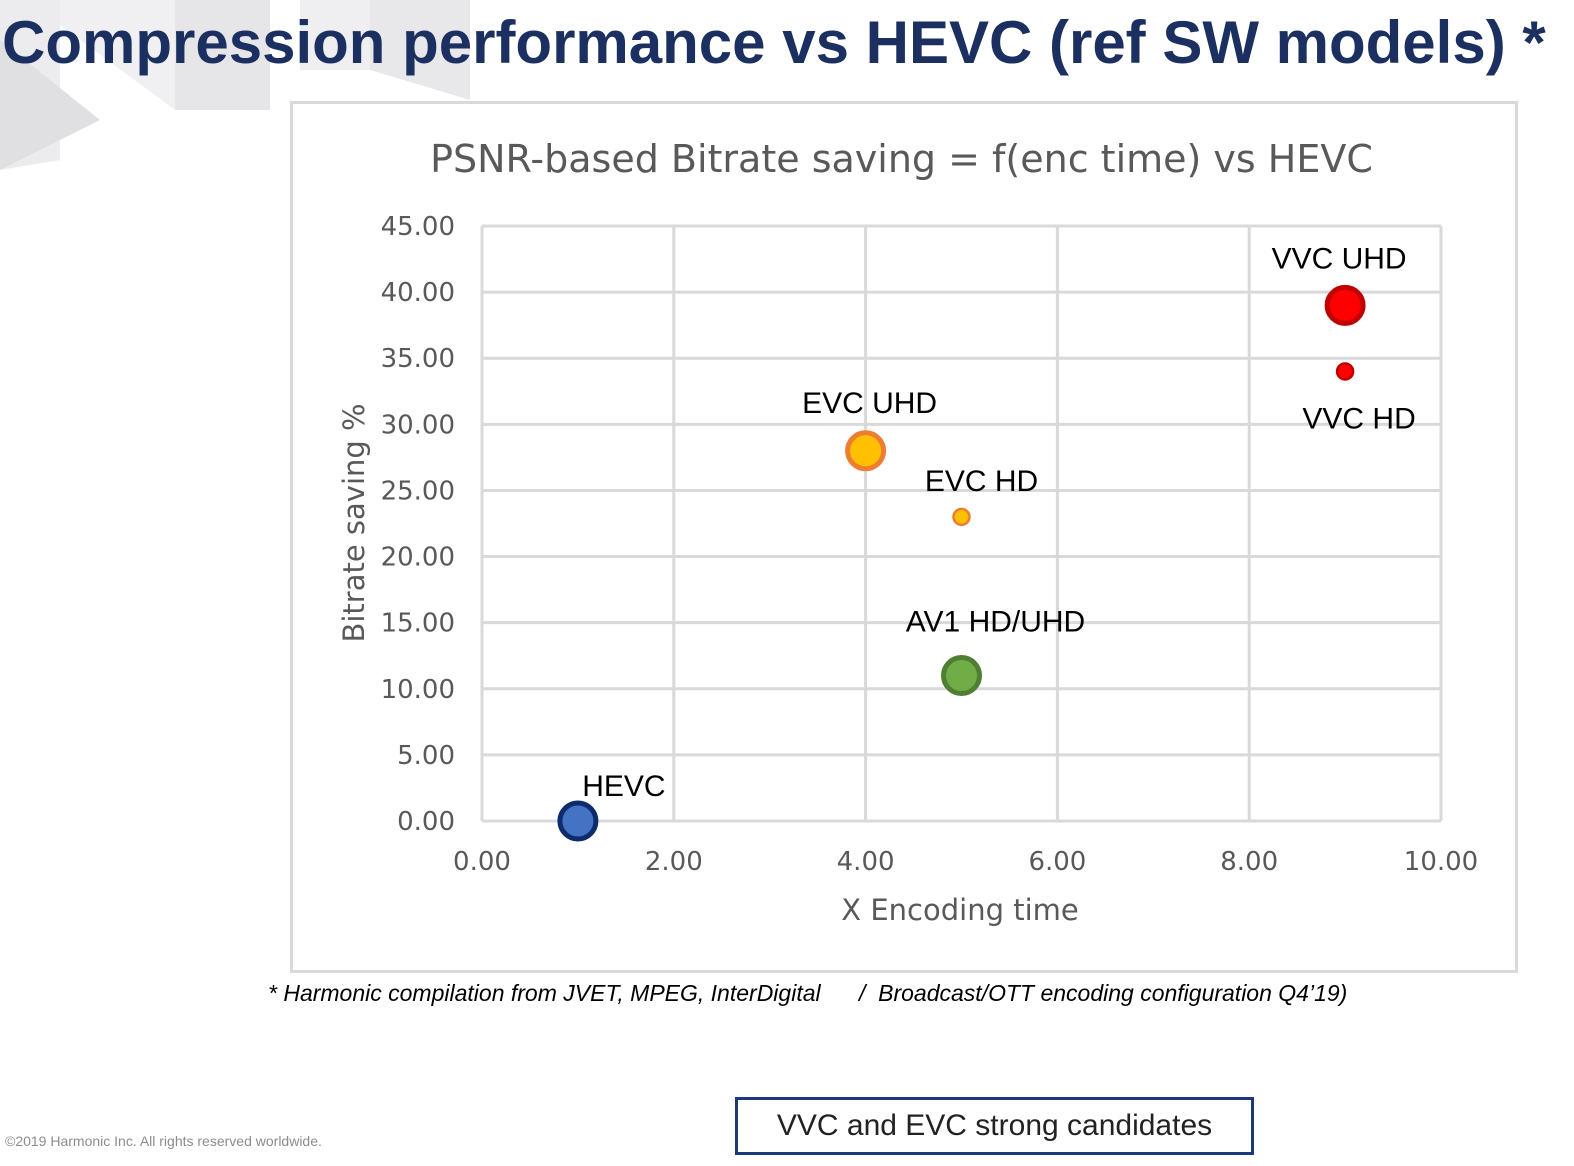 Image resolution: width=1574 pixels, height=1166 pixels. I want to click on data-label: EVC HD, so click(981, 481).